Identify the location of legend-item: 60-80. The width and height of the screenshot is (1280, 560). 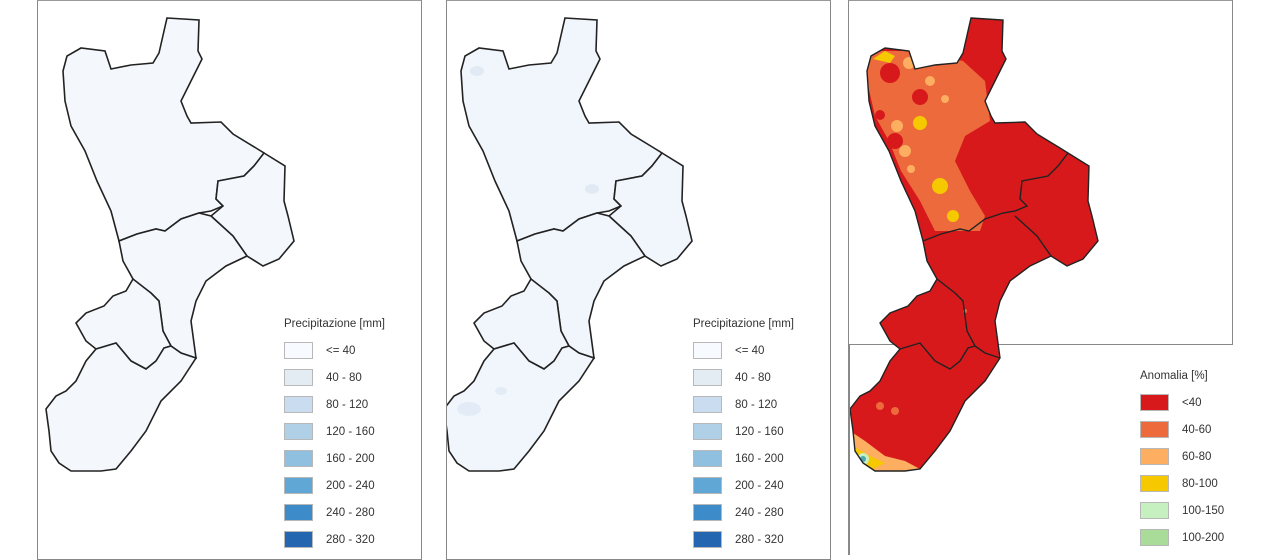
(1195, 456).